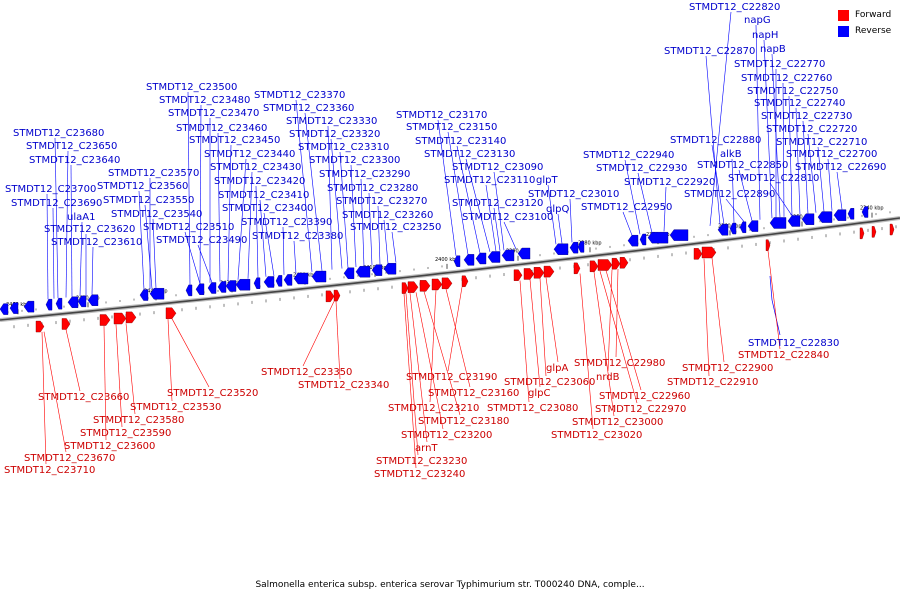  What do you see at coordinates (831, 154) in the screenshot?
I see `reverse-label-stmdt12_c22700: STMDT12_C22700` at bounding box center [831, 154].